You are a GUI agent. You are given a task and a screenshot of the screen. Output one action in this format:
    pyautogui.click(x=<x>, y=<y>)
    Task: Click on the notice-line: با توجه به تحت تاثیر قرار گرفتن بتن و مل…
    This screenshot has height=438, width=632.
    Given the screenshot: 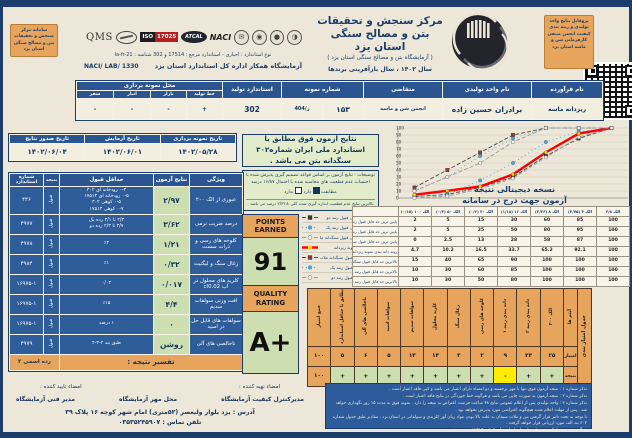 What is the action you would take?
    pyautogui.click(x=459, y=420)
    